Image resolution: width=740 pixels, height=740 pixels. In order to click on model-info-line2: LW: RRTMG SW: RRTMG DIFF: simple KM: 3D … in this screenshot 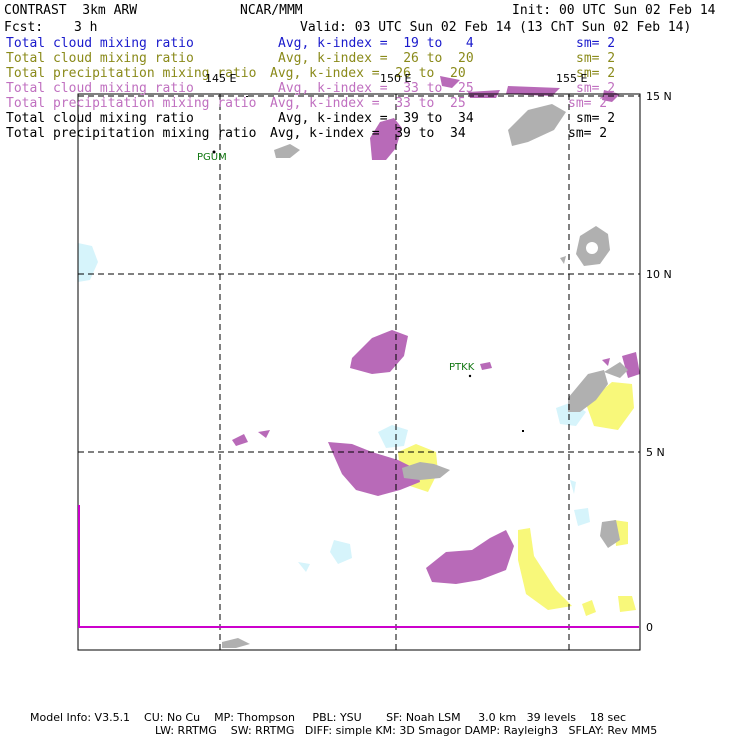, I will do `click(406, 730)`.